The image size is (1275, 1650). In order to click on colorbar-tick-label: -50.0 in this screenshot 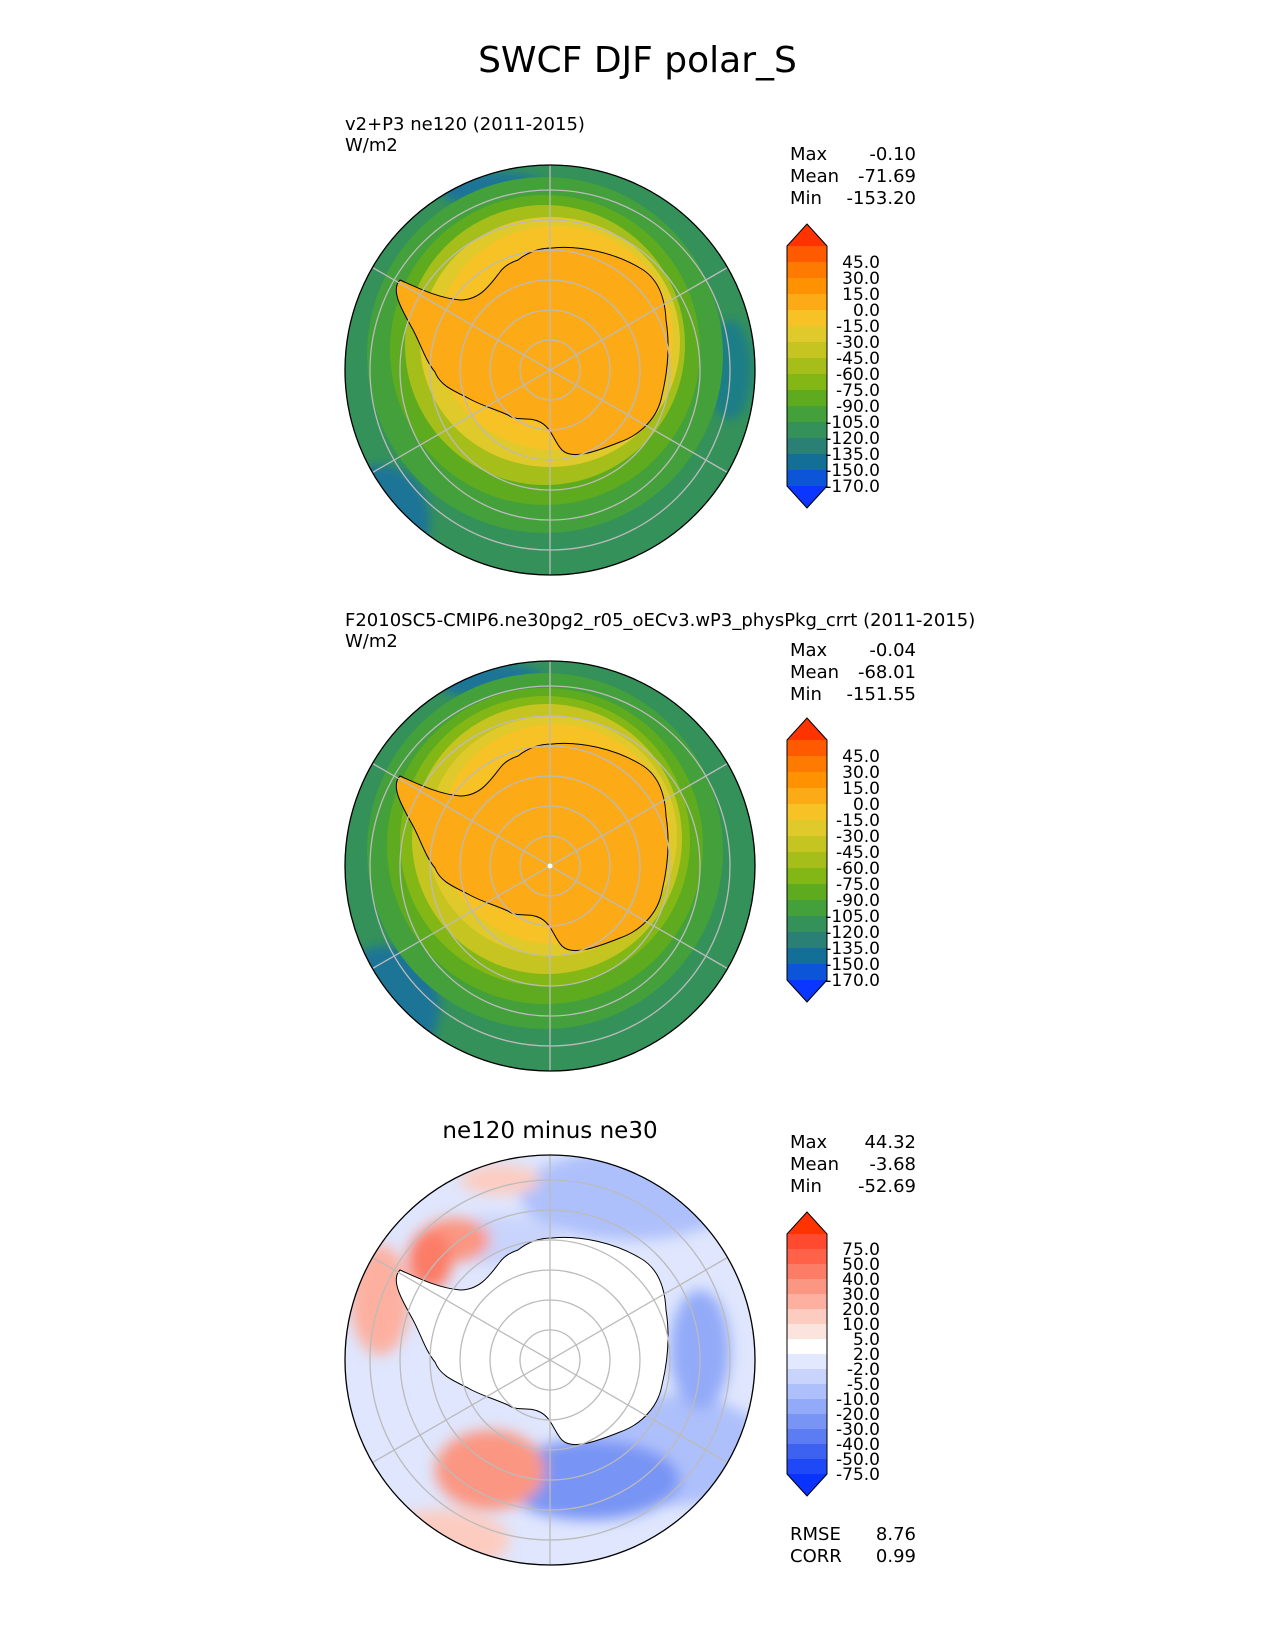, I will do `click(858, 1460)`.